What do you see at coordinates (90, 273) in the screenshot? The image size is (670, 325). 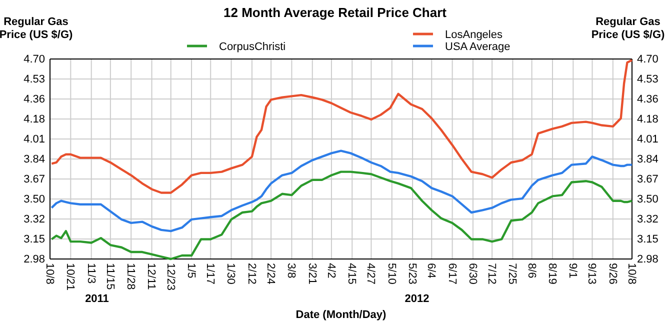 I see `x-tick-label: 11/3` at bounding box center [90, 273].